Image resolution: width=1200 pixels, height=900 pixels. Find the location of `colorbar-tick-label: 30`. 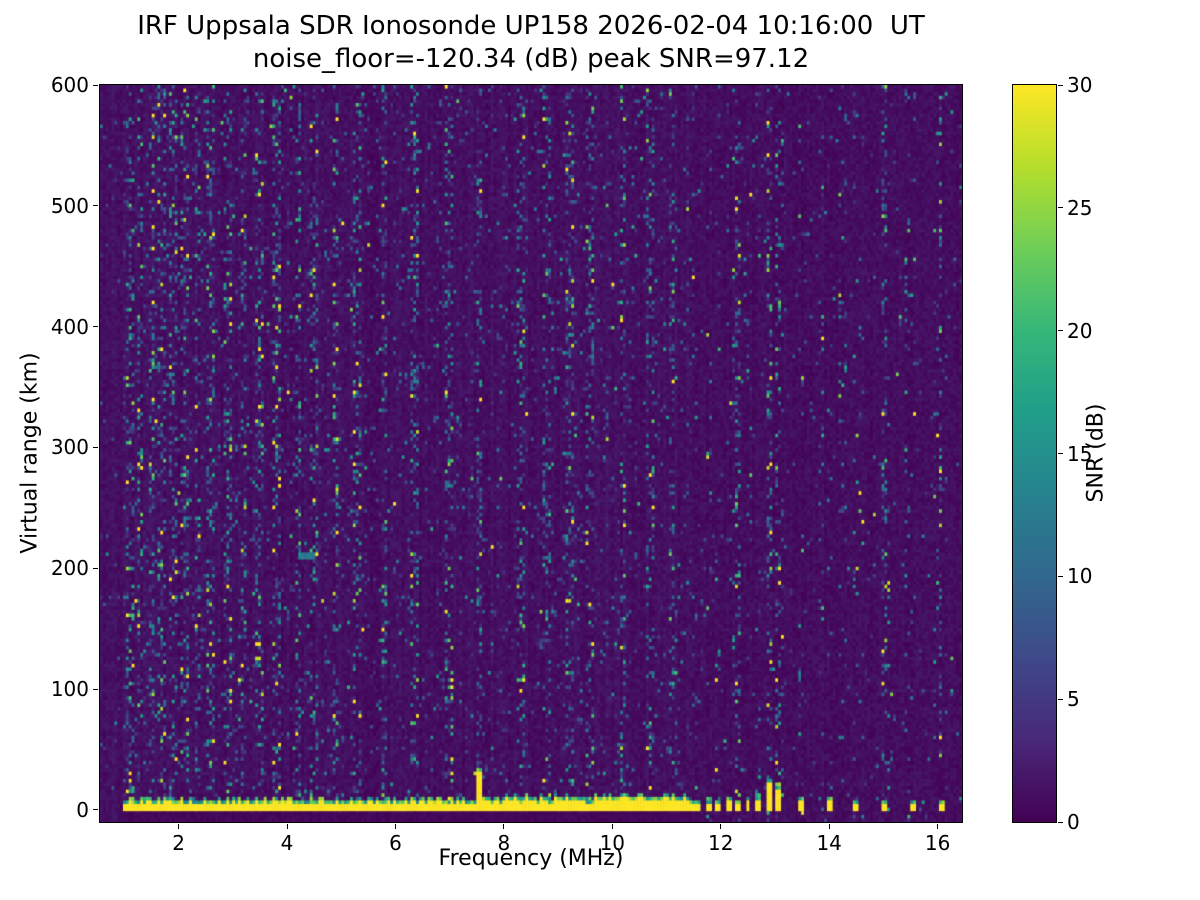

colorbar-tick-label: 30 is located at coordinates (1080, 85).